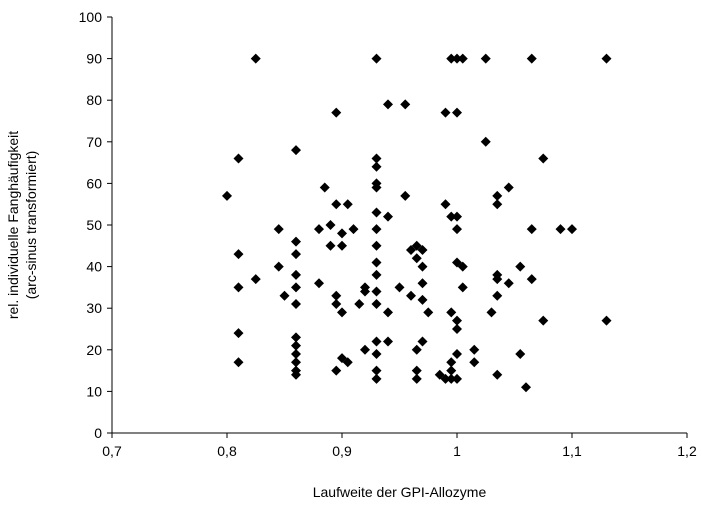 This screenshot has height=508, width=702. I want to click on y-tick-label: 20, so click(94, 350).